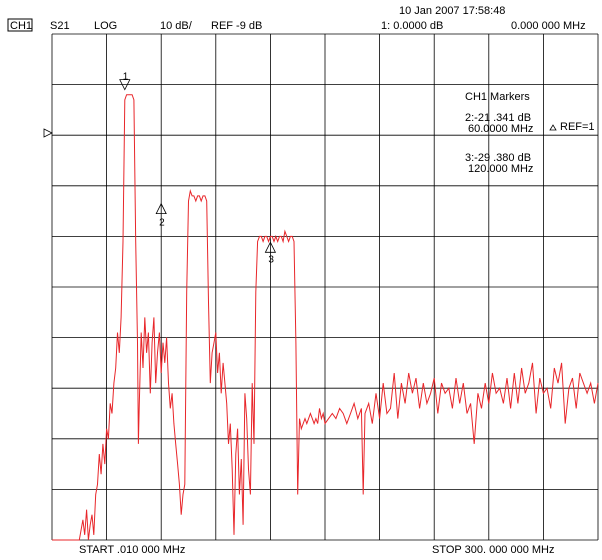 This screenshot has width=602, height=560. I want to click on marker2-freq: 60.0000 MHz, so click(500, 129).